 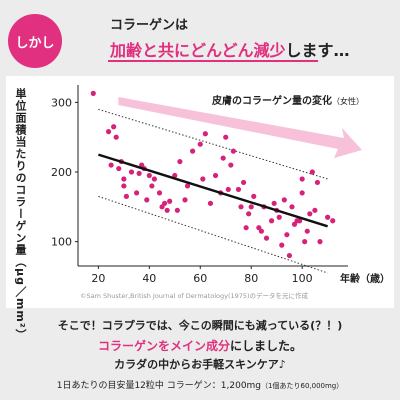 What do you see at coordinates (200, 364) in the screenshot?
I see `promo-line3: カラダの中からお手軽スキンケア♪` at bounding box center [200, 364].